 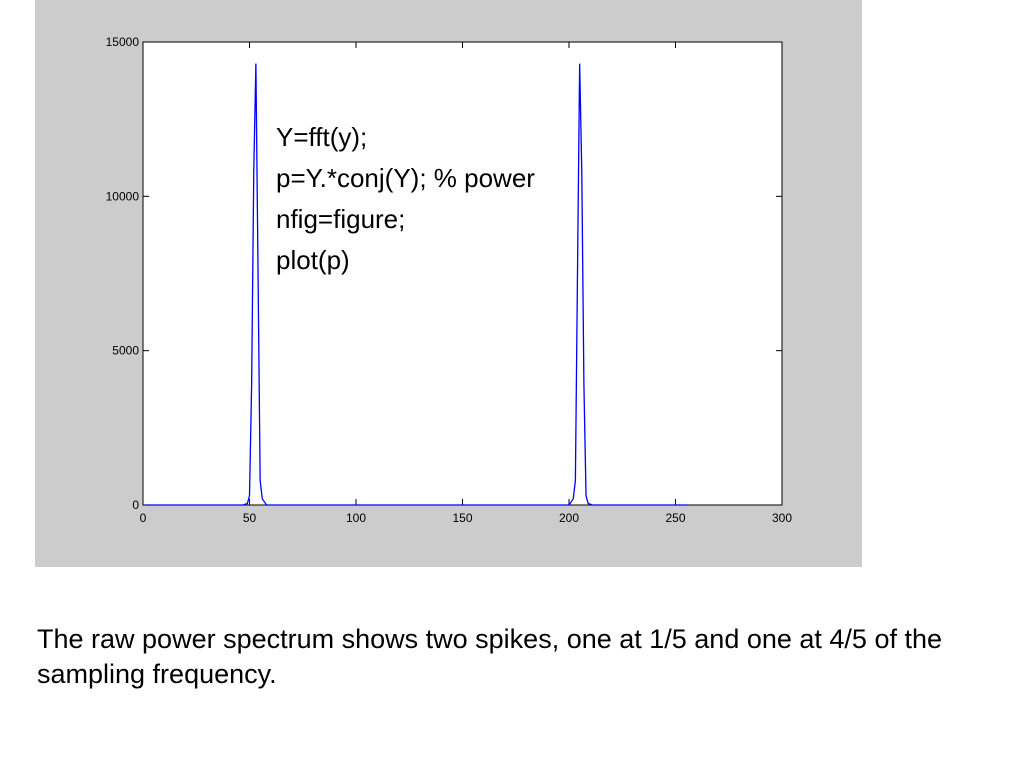 What do you see at coordinates (340, 219) in the screenshot?
I see `code-annotation: nfig=figure;` at bounding box center [340, 219].